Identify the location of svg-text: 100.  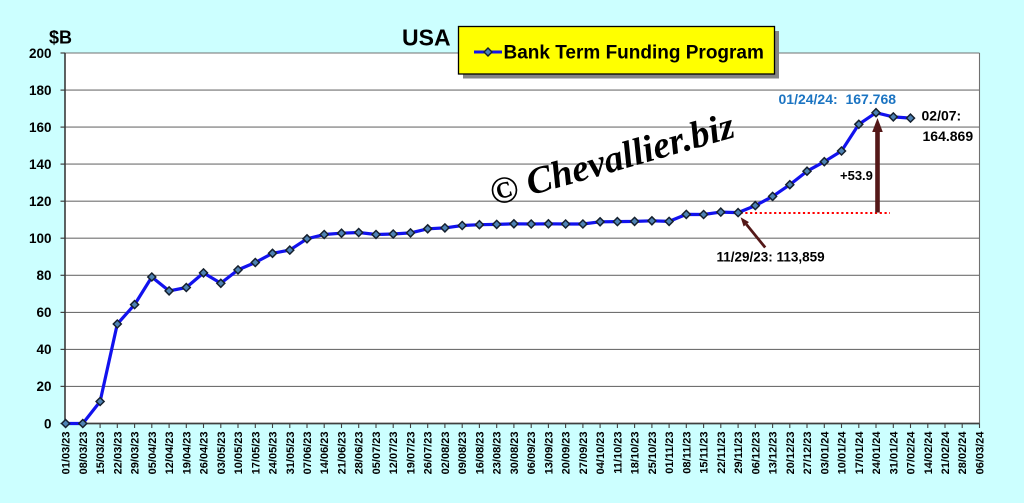
(40, 238).